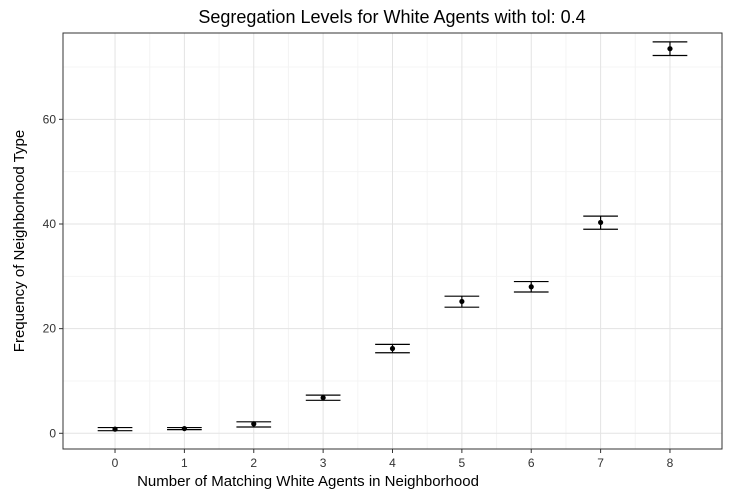  I want to click on y-tick-label: 40, so click(50, 224).